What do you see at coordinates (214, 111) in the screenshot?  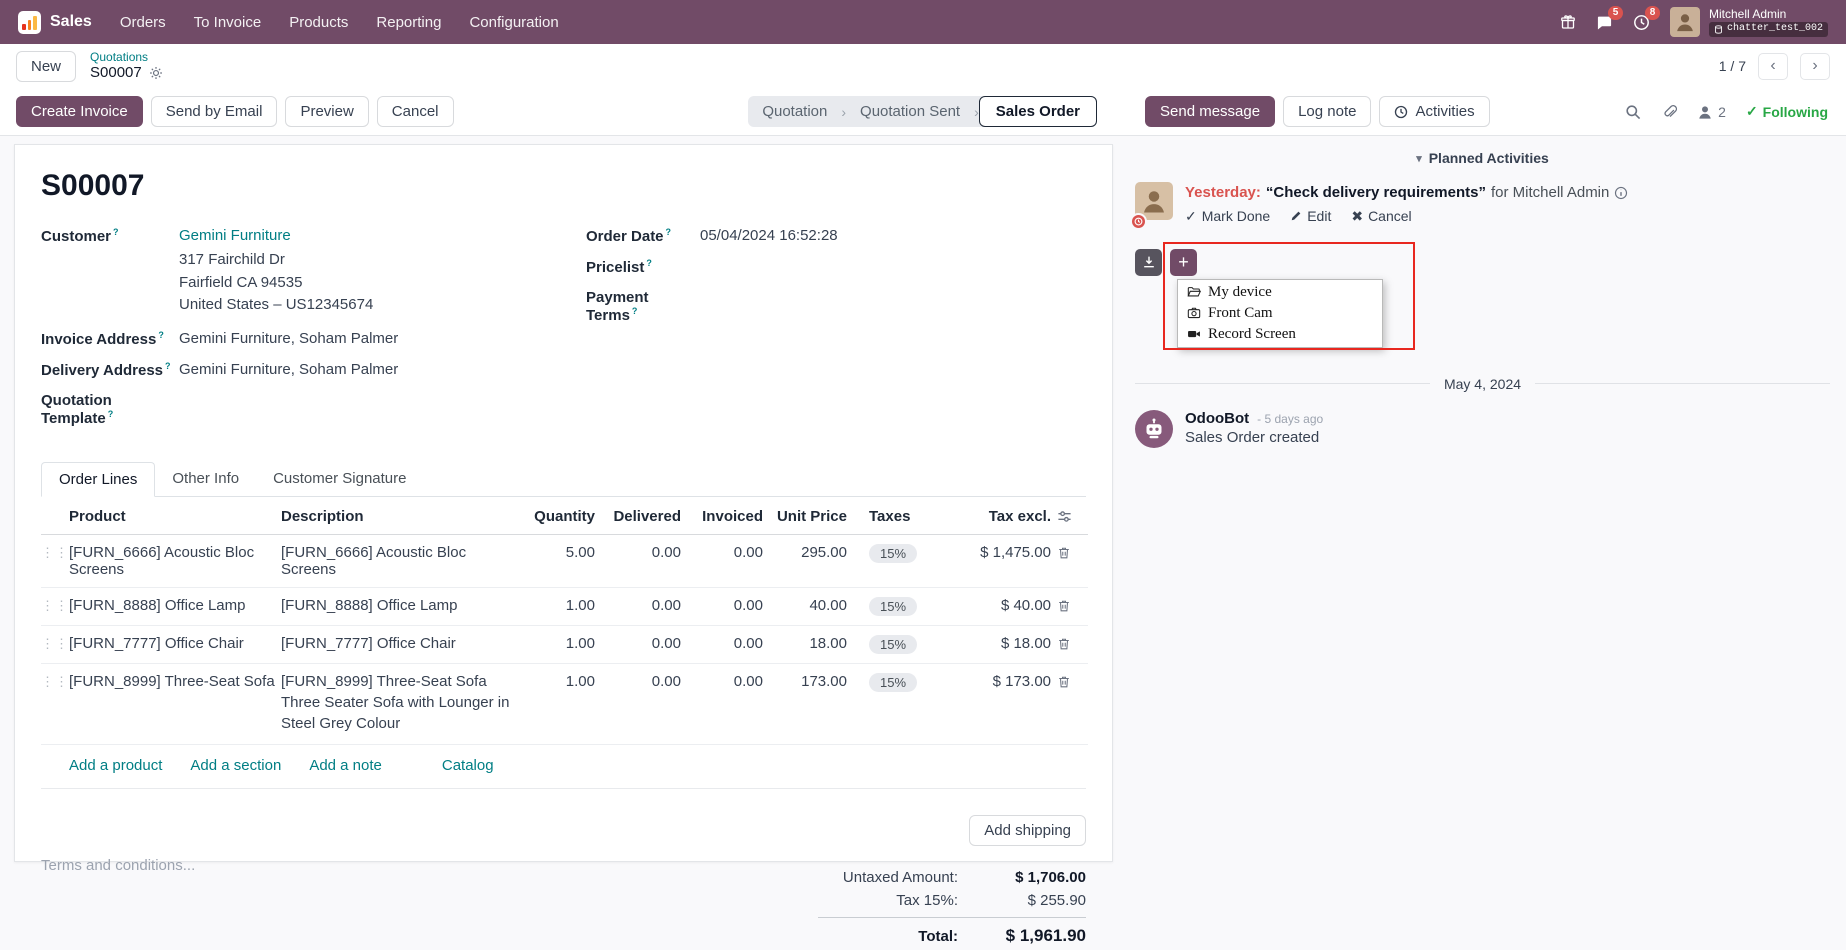 I see `send-by-email-button: Send by Email` at bounding box center [214, 111].